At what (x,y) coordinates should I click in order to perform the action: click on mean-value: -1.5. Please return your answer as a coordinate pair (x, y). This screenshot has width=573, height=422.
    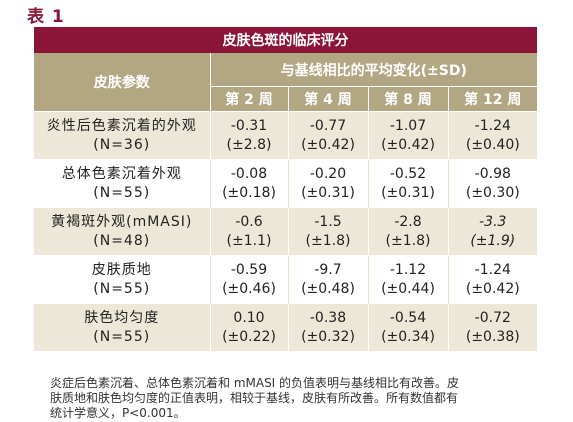
    Looking at the image, I should click on (328, 221).